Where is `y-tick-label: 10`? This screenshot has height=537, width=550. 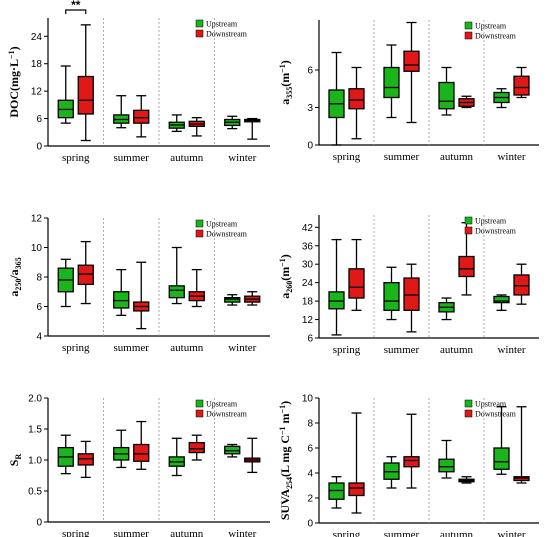 y-tick-label: 10 is located at coordinates (37, 248).